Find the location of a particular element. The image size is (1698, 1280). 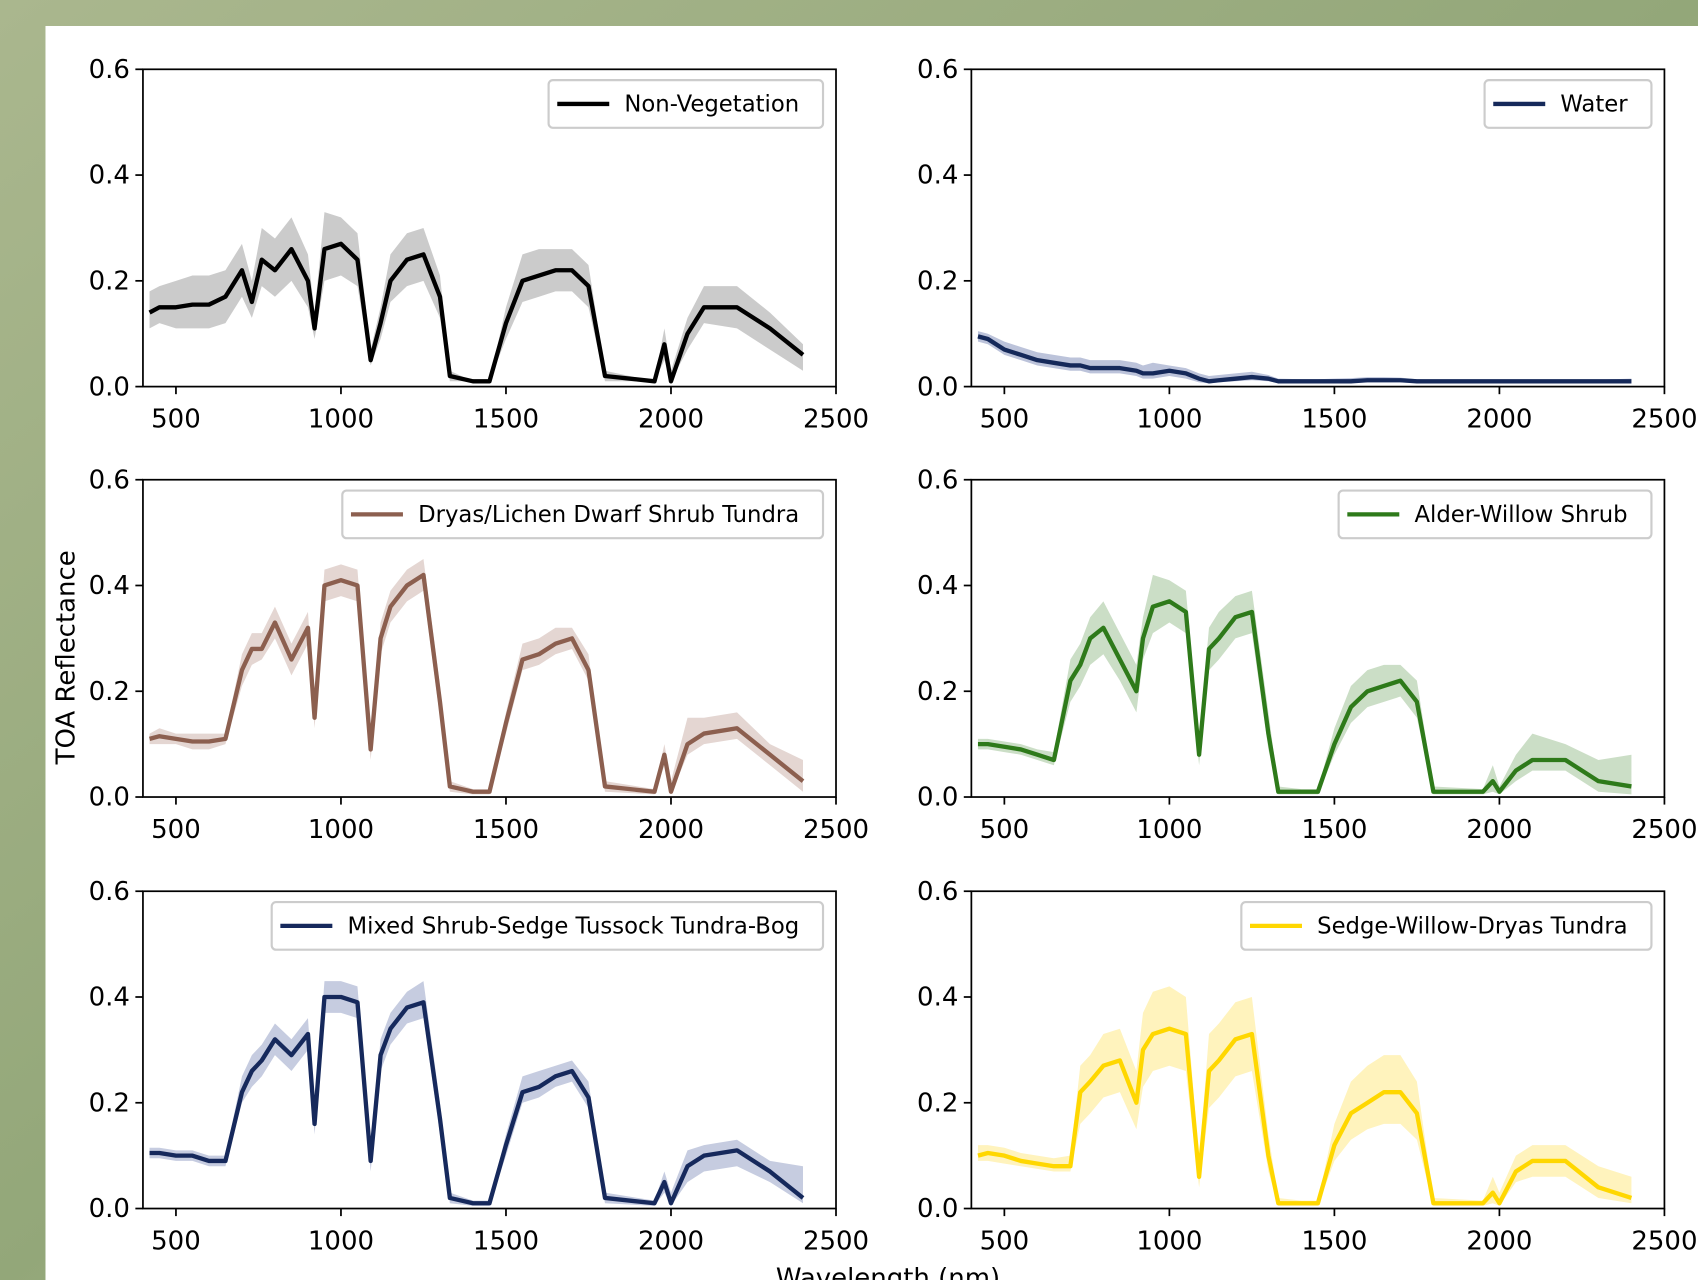

x-axis-label: Wavelength (nm) is located at coordinates (888, 1271).